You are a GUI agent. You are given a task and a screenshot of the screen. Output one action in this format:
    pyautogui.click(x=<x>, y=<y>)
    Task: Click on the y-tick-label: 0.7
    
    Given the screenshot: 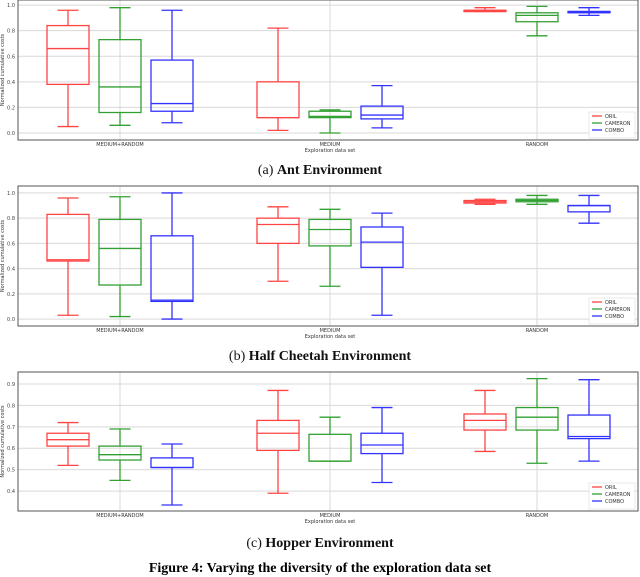 What is the action you would take?
    pyautogui.click(x=11, y=428)
    